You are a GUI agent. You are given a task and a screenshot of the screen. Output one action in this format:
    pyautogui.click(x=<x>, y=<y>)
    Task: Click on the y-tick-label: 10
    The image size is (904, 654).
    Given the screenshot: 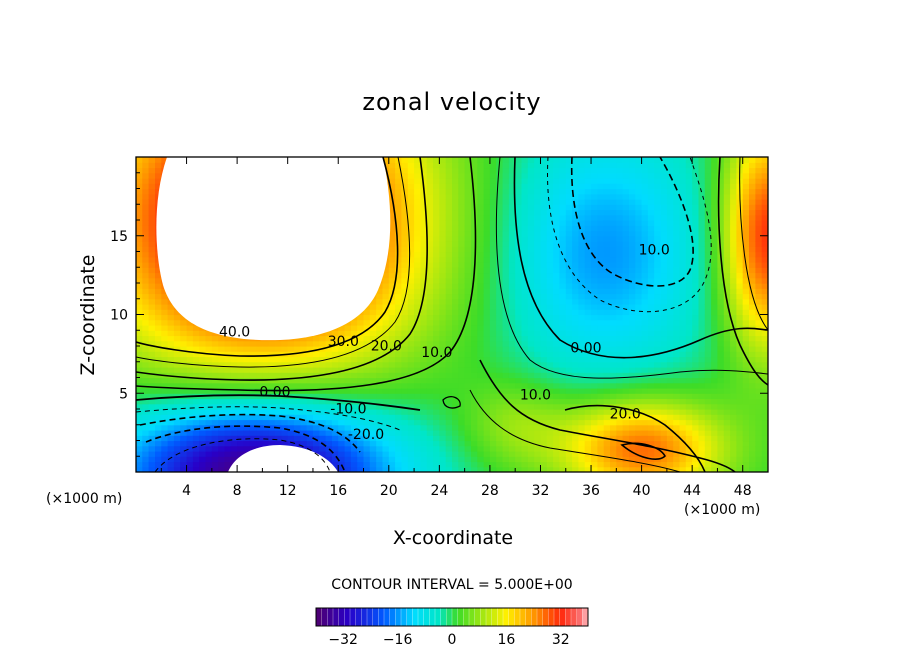 What is the action you would take?
    pyautogui.click(x=119, y=316)
    